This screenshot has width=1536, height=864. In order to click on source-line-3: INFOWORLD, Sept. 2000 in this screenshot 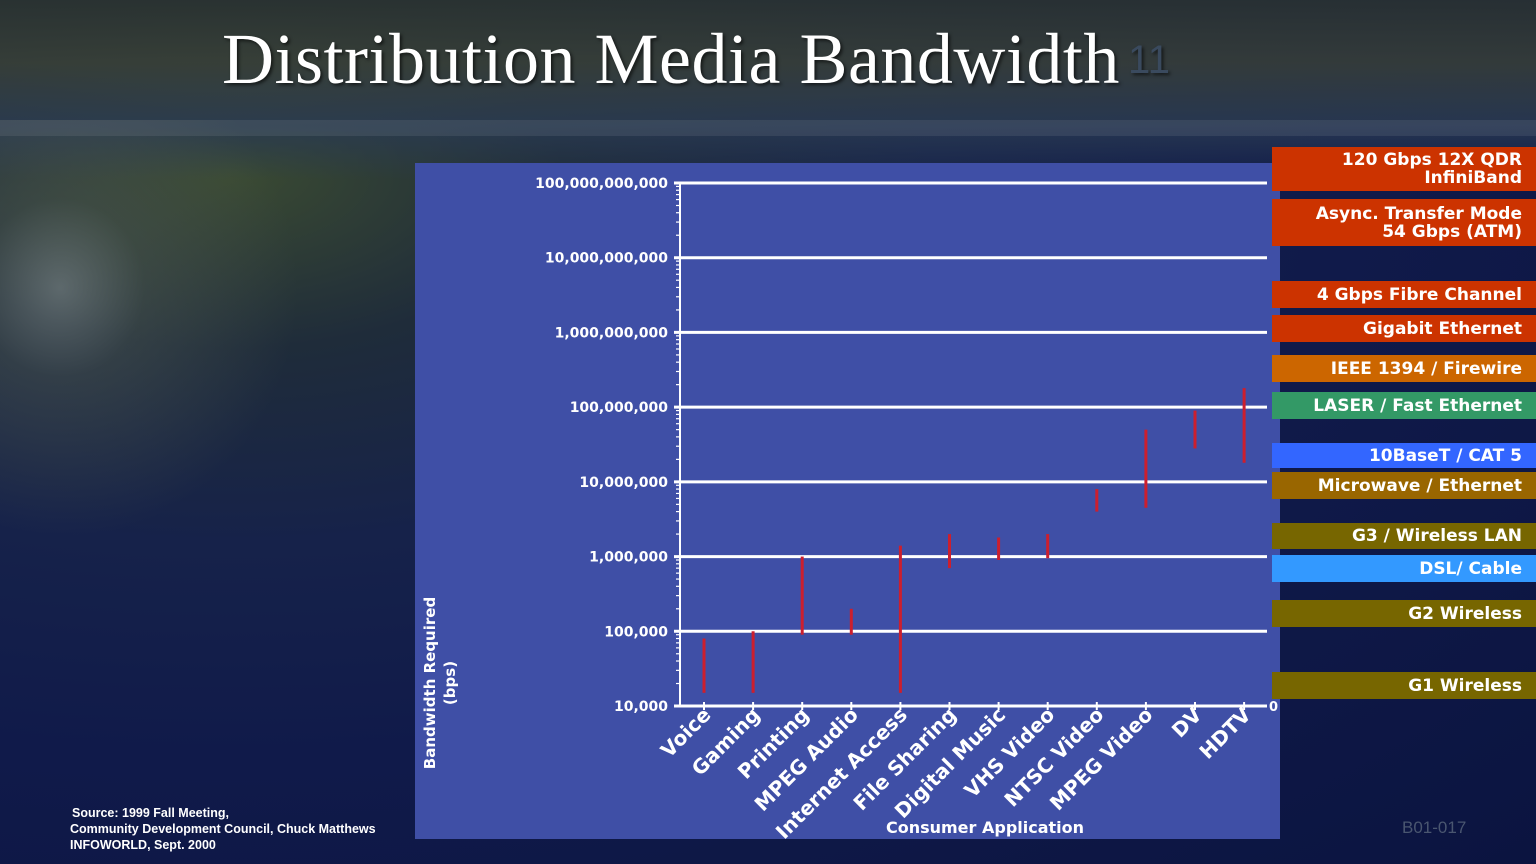, I will do `click(143, 845)`.